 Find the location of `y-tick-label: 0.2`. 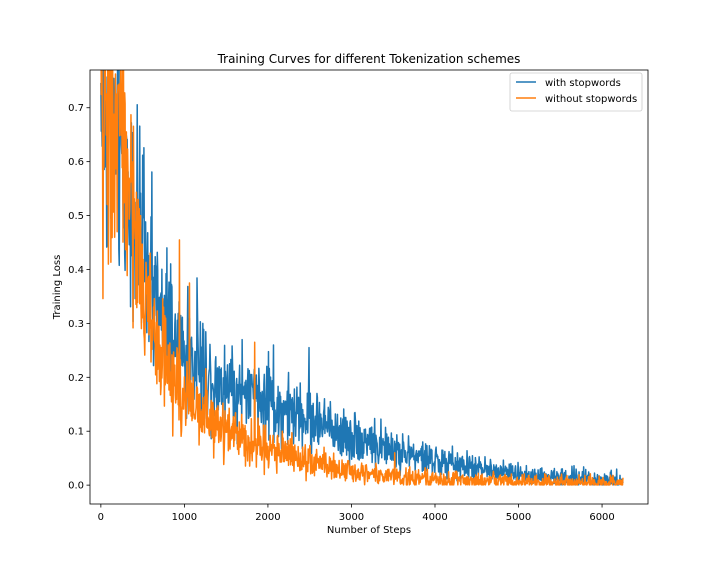

y-tick-label: 0.2 is located at coordinates (76, 378).